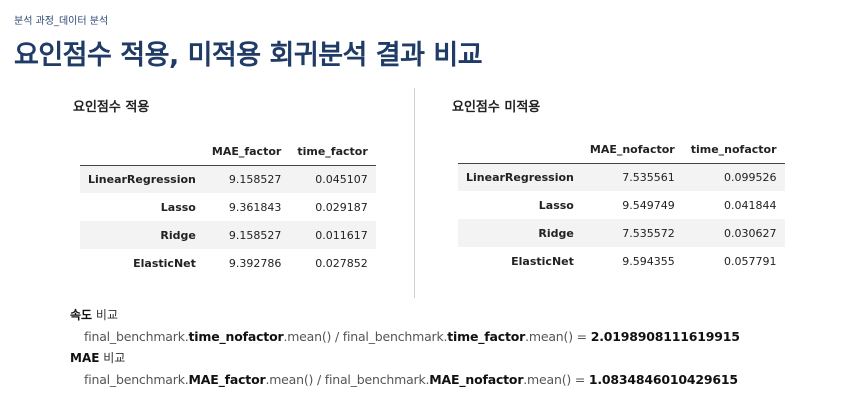  I want to click on mae-label: MAE, so click(85, 358).